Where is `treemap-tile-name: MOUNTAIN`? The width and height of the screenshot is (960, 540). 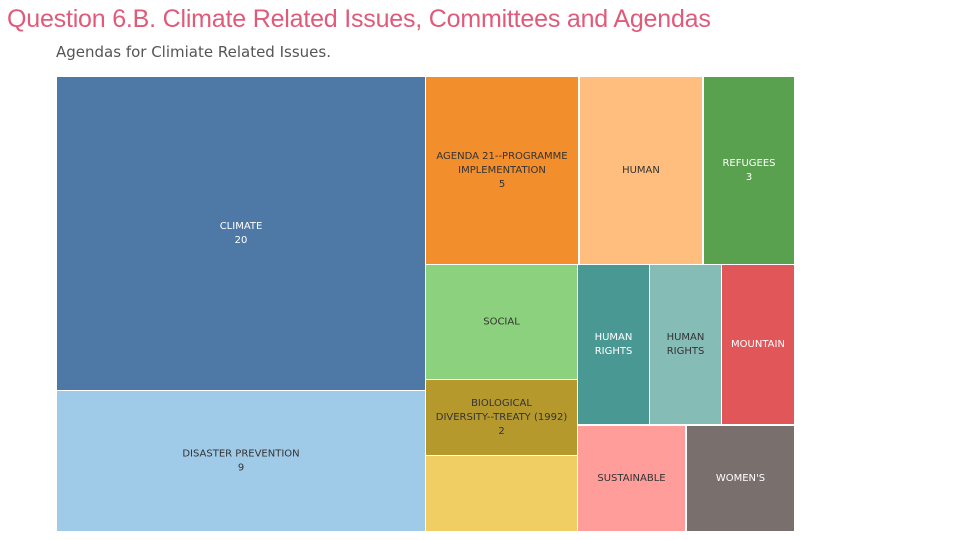
treemap-tile-name: MOUNTAIN is located at coordinates (758, 344).